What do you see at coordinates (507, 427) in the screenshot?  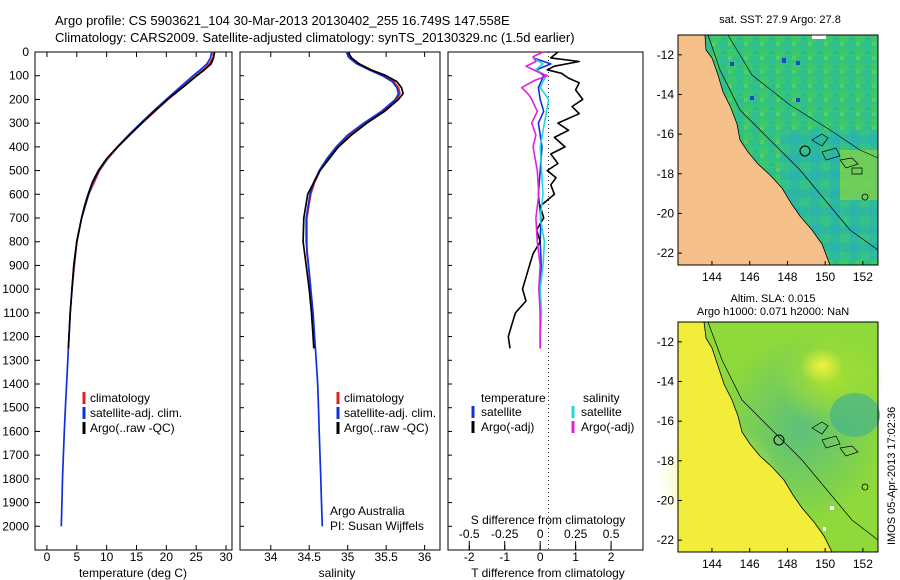 I see `legend-label-temperature-argo: Argo(-adj)` at bounding box center [507, 427].